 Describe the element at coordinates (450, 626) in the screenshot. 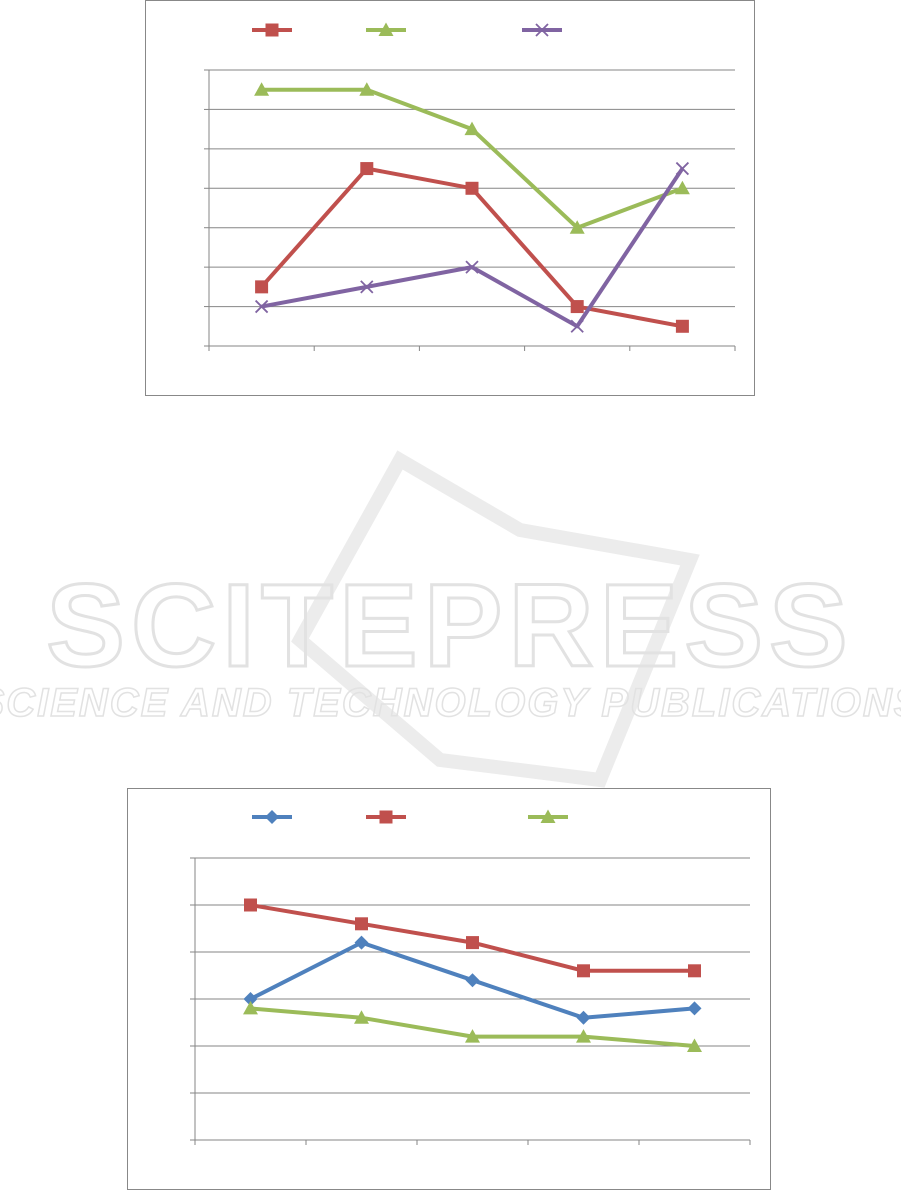

I see `watermark-title: SCITEPRESS` at that location.